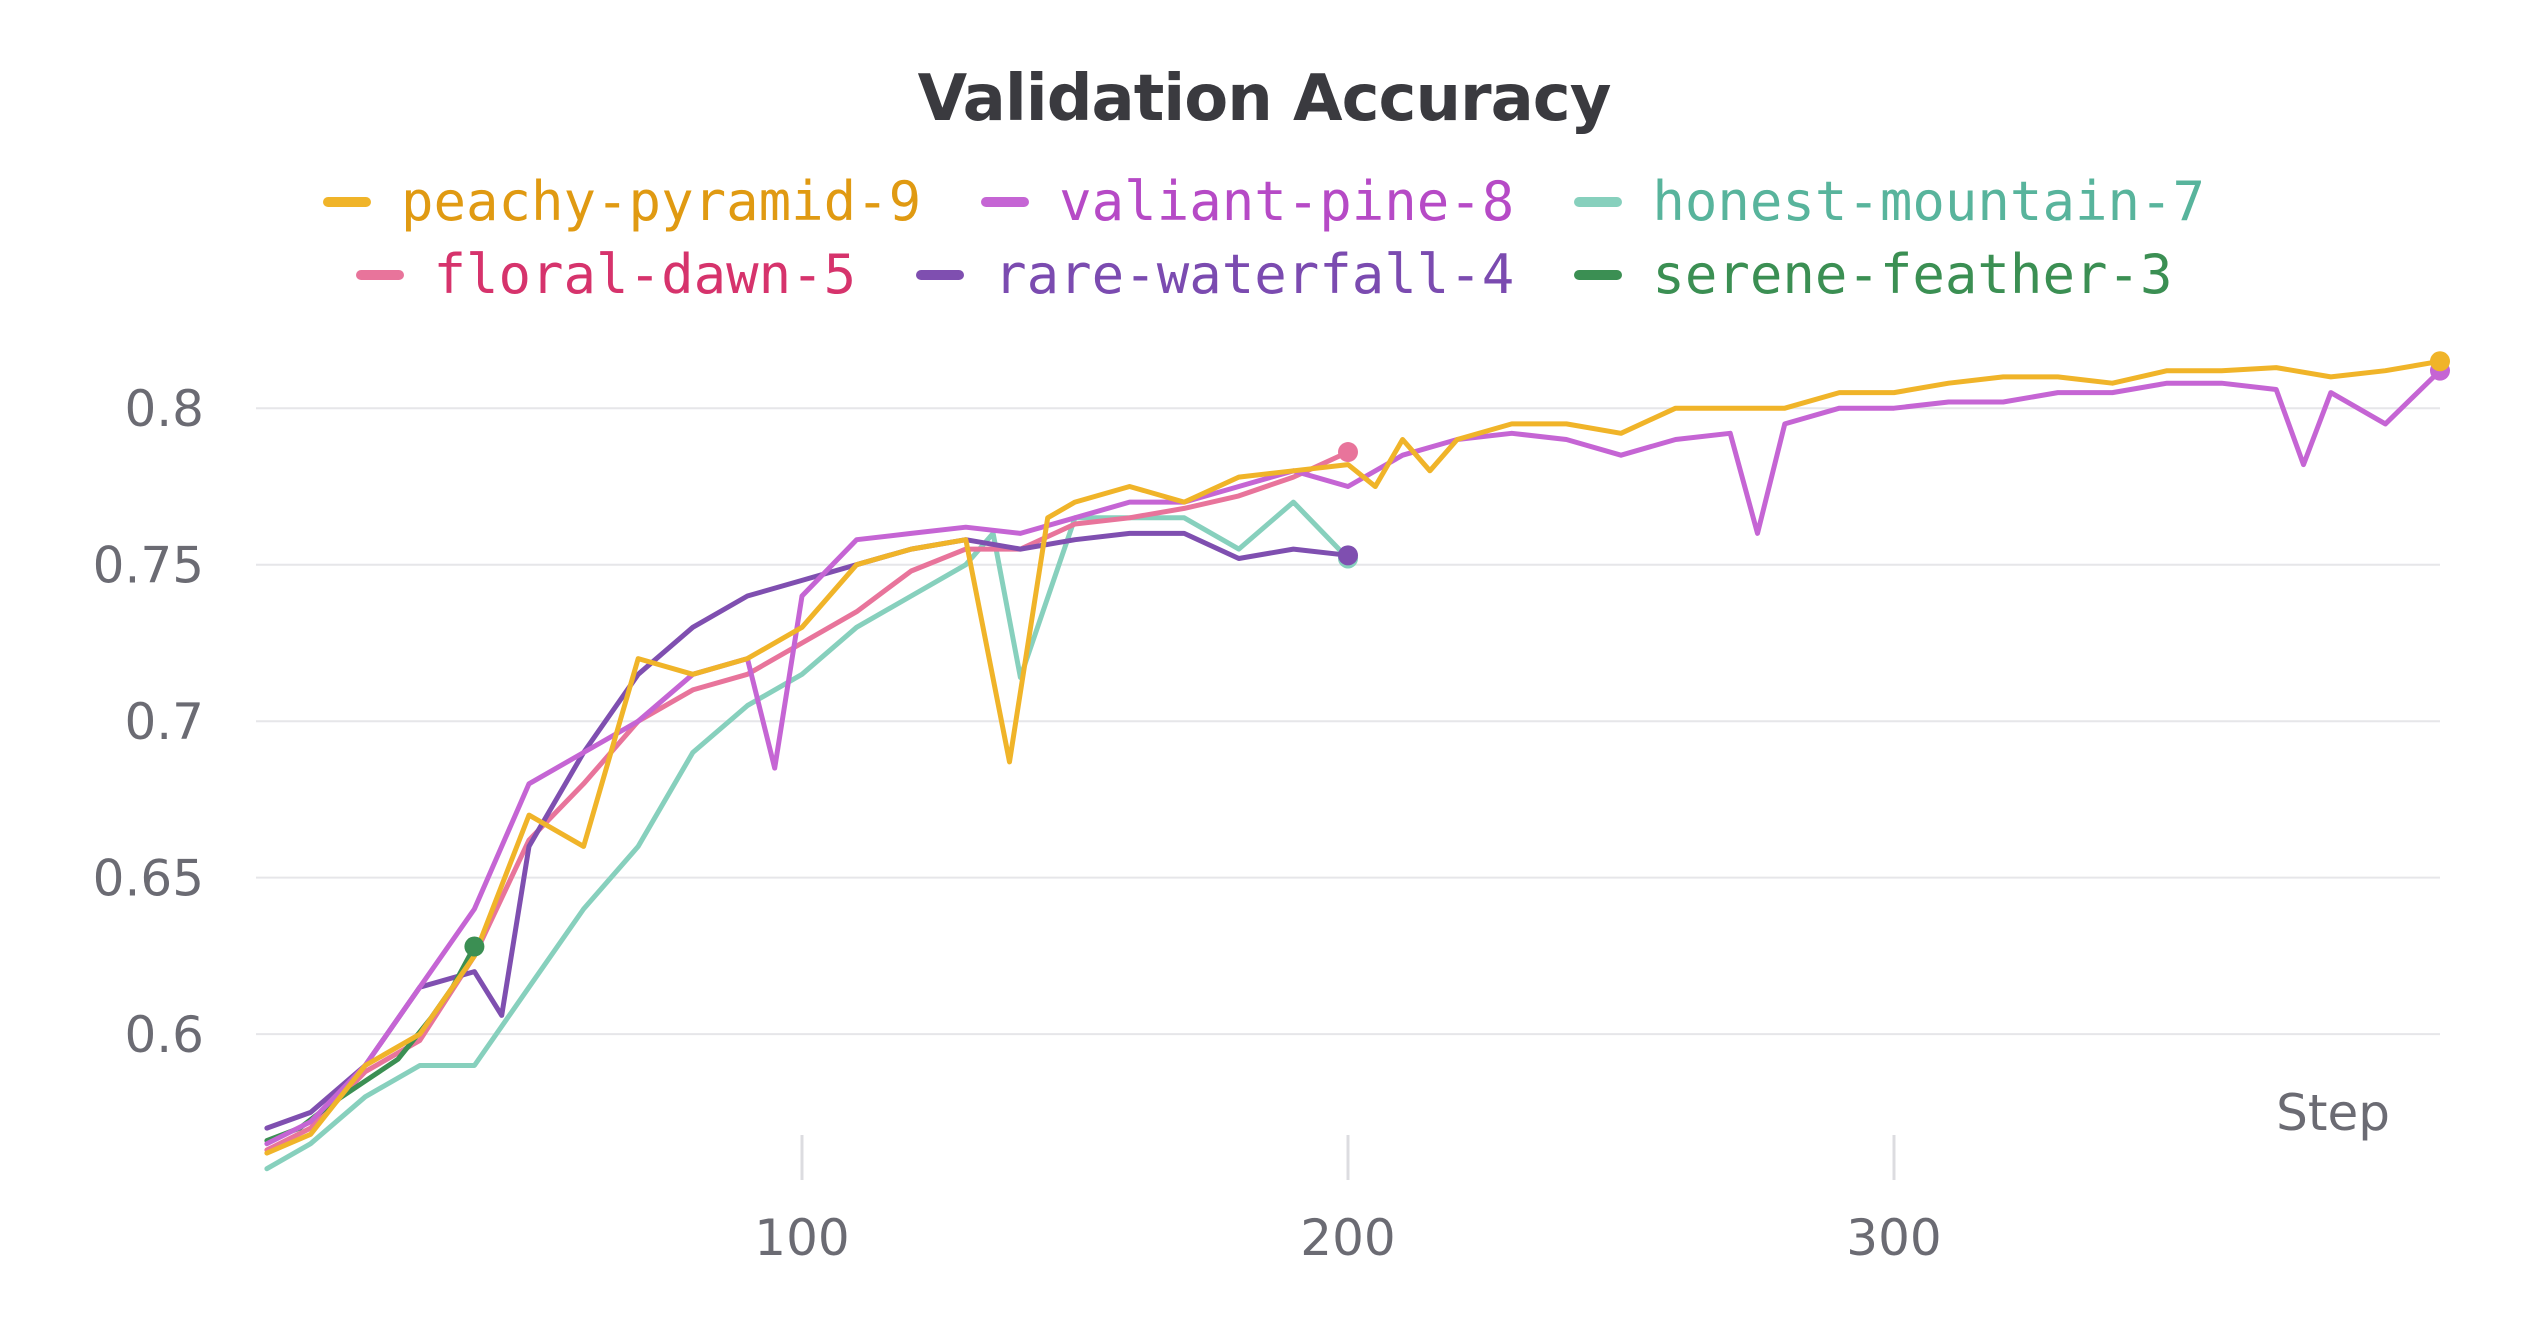  Describe the element at coordinates (1287, 201) in the screenshot. I see `legend-label: valiant-pine-8` at that location.